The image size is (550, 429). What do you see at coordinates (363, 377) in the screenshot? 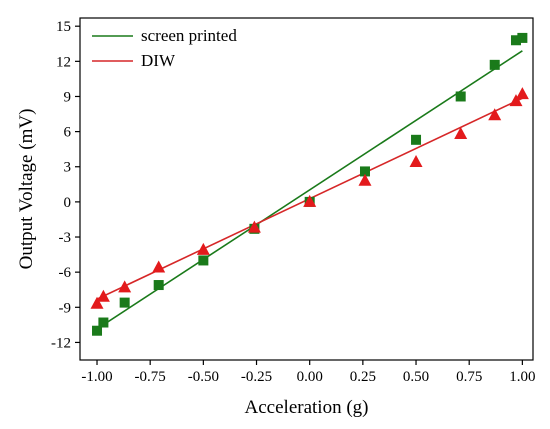
I see `x-tick-label: 0.25` at bounding box center [363, 377].